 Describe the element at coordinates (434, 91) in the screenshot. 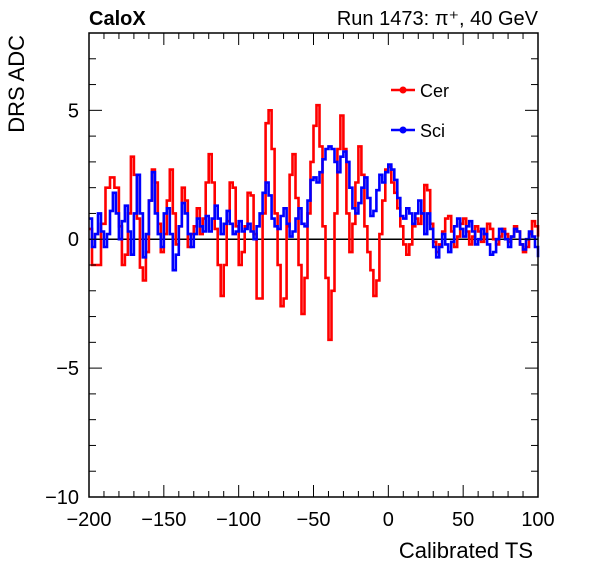

I see `legend-label-cer: Cer` at that location.